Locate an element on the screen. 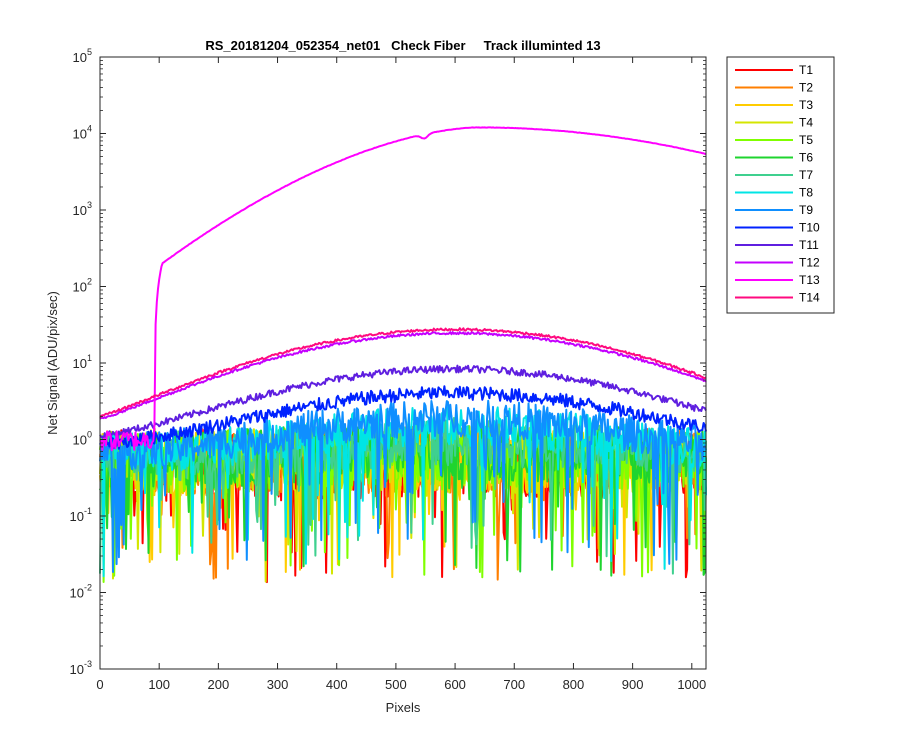 The image size is (900, 750). y-tick-exponent: 4 is located at coordinates (89, 129).